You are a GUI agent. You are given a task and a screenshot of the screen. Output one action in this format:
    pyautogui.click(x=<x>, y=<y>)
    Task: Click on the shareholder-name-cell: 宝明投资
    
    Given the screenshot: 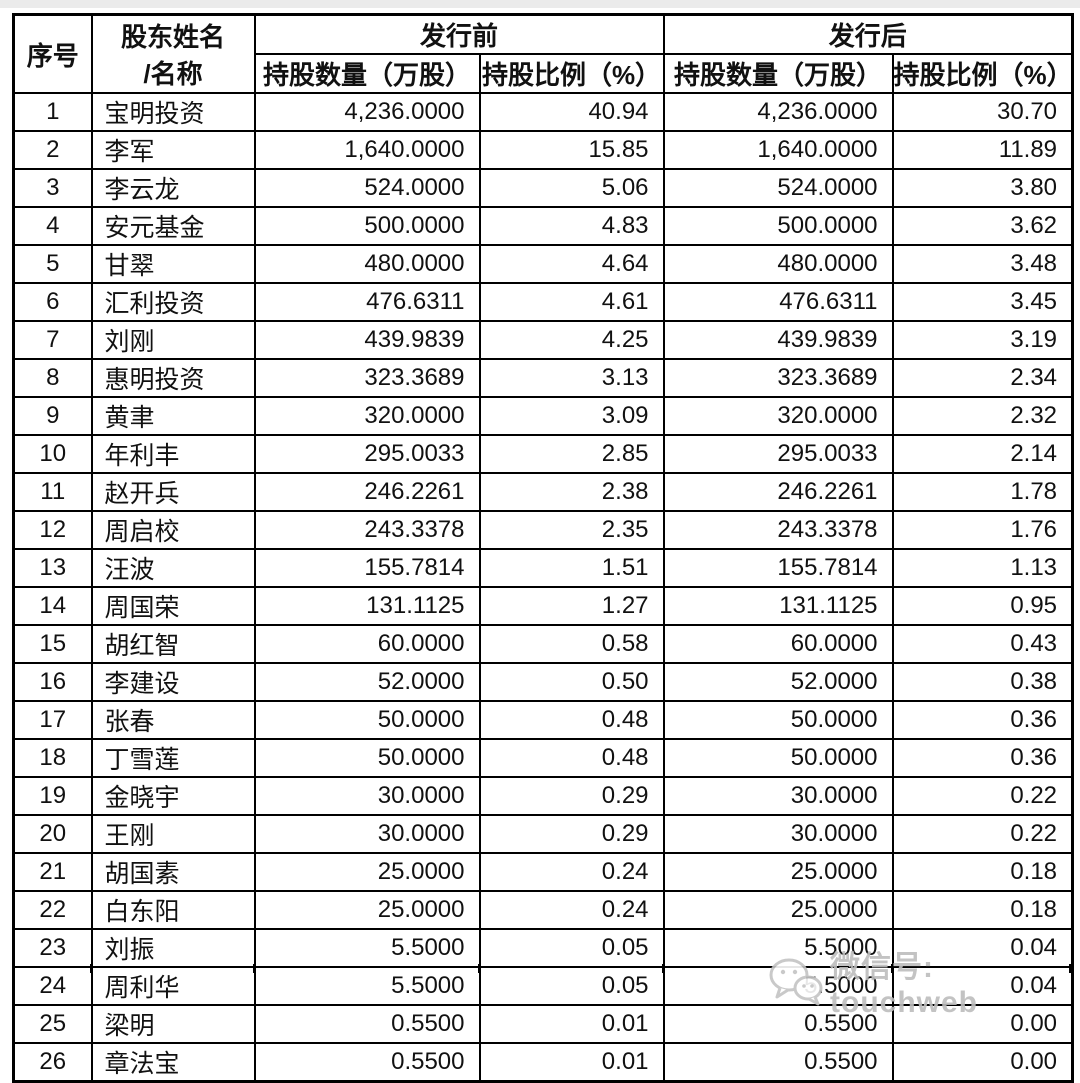 What is the action you would take?
    pyautogui.click(x=173, y=112)
    